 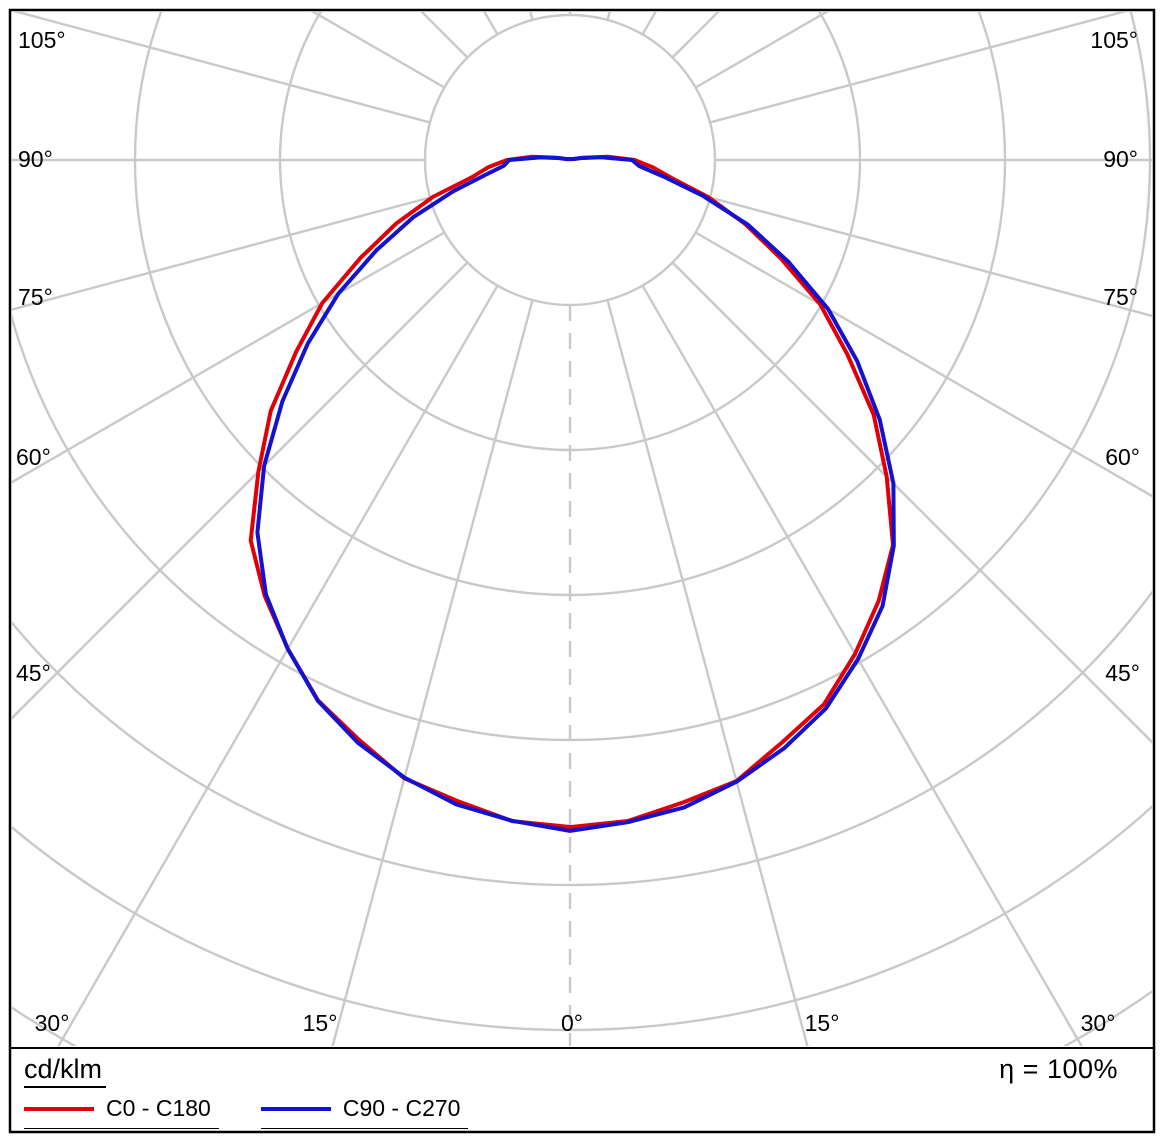 What do you see at coordinates (65, 1071) in the screenshot?
I see `unit-label: cd/klm` at bounding box center [65, 1071].